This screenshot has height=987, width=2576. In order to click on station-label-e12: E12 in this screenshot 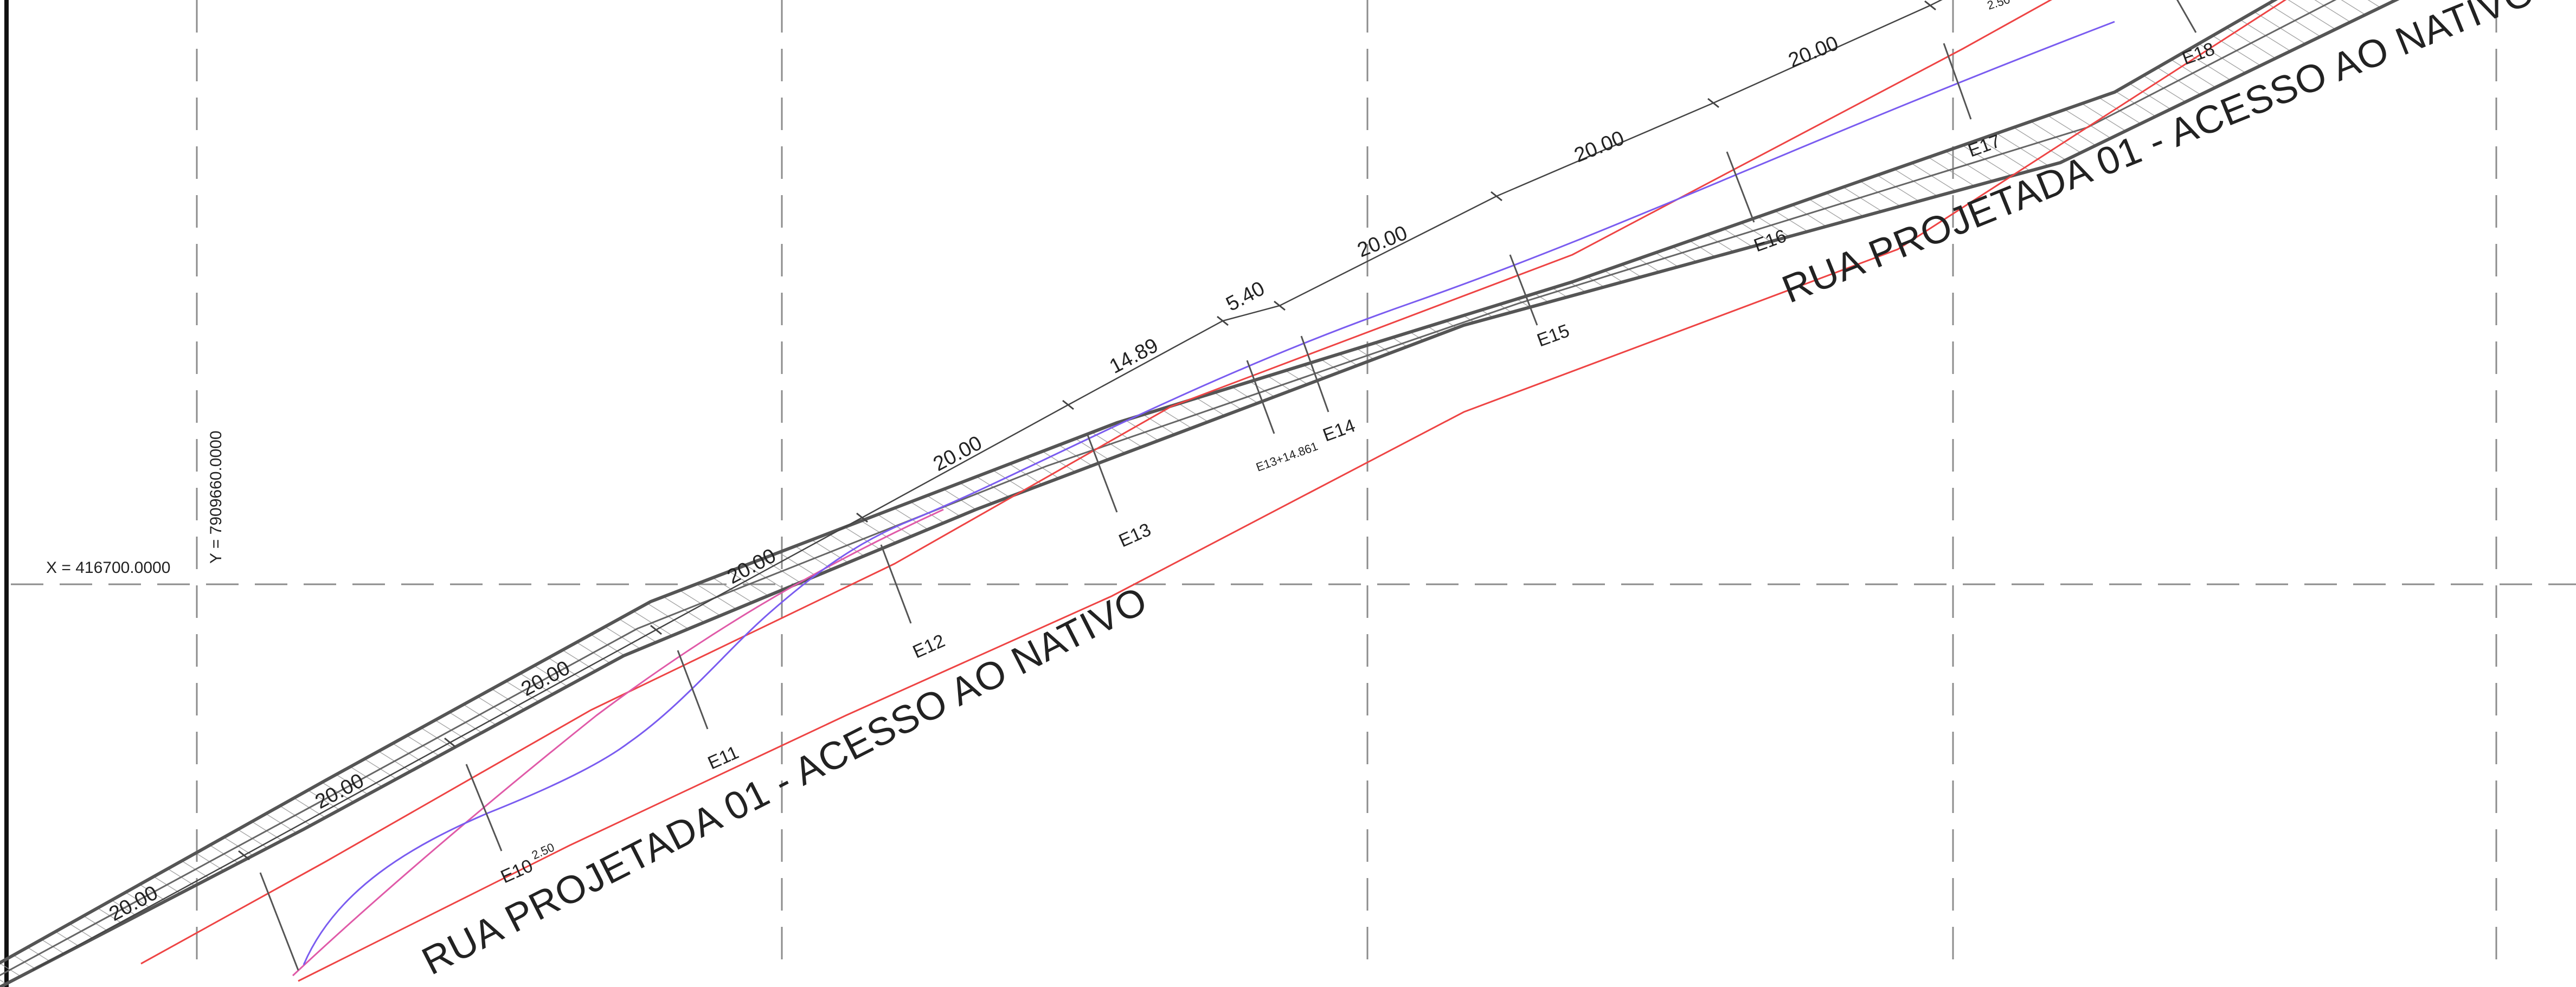, I will do `click(929, 646)`.